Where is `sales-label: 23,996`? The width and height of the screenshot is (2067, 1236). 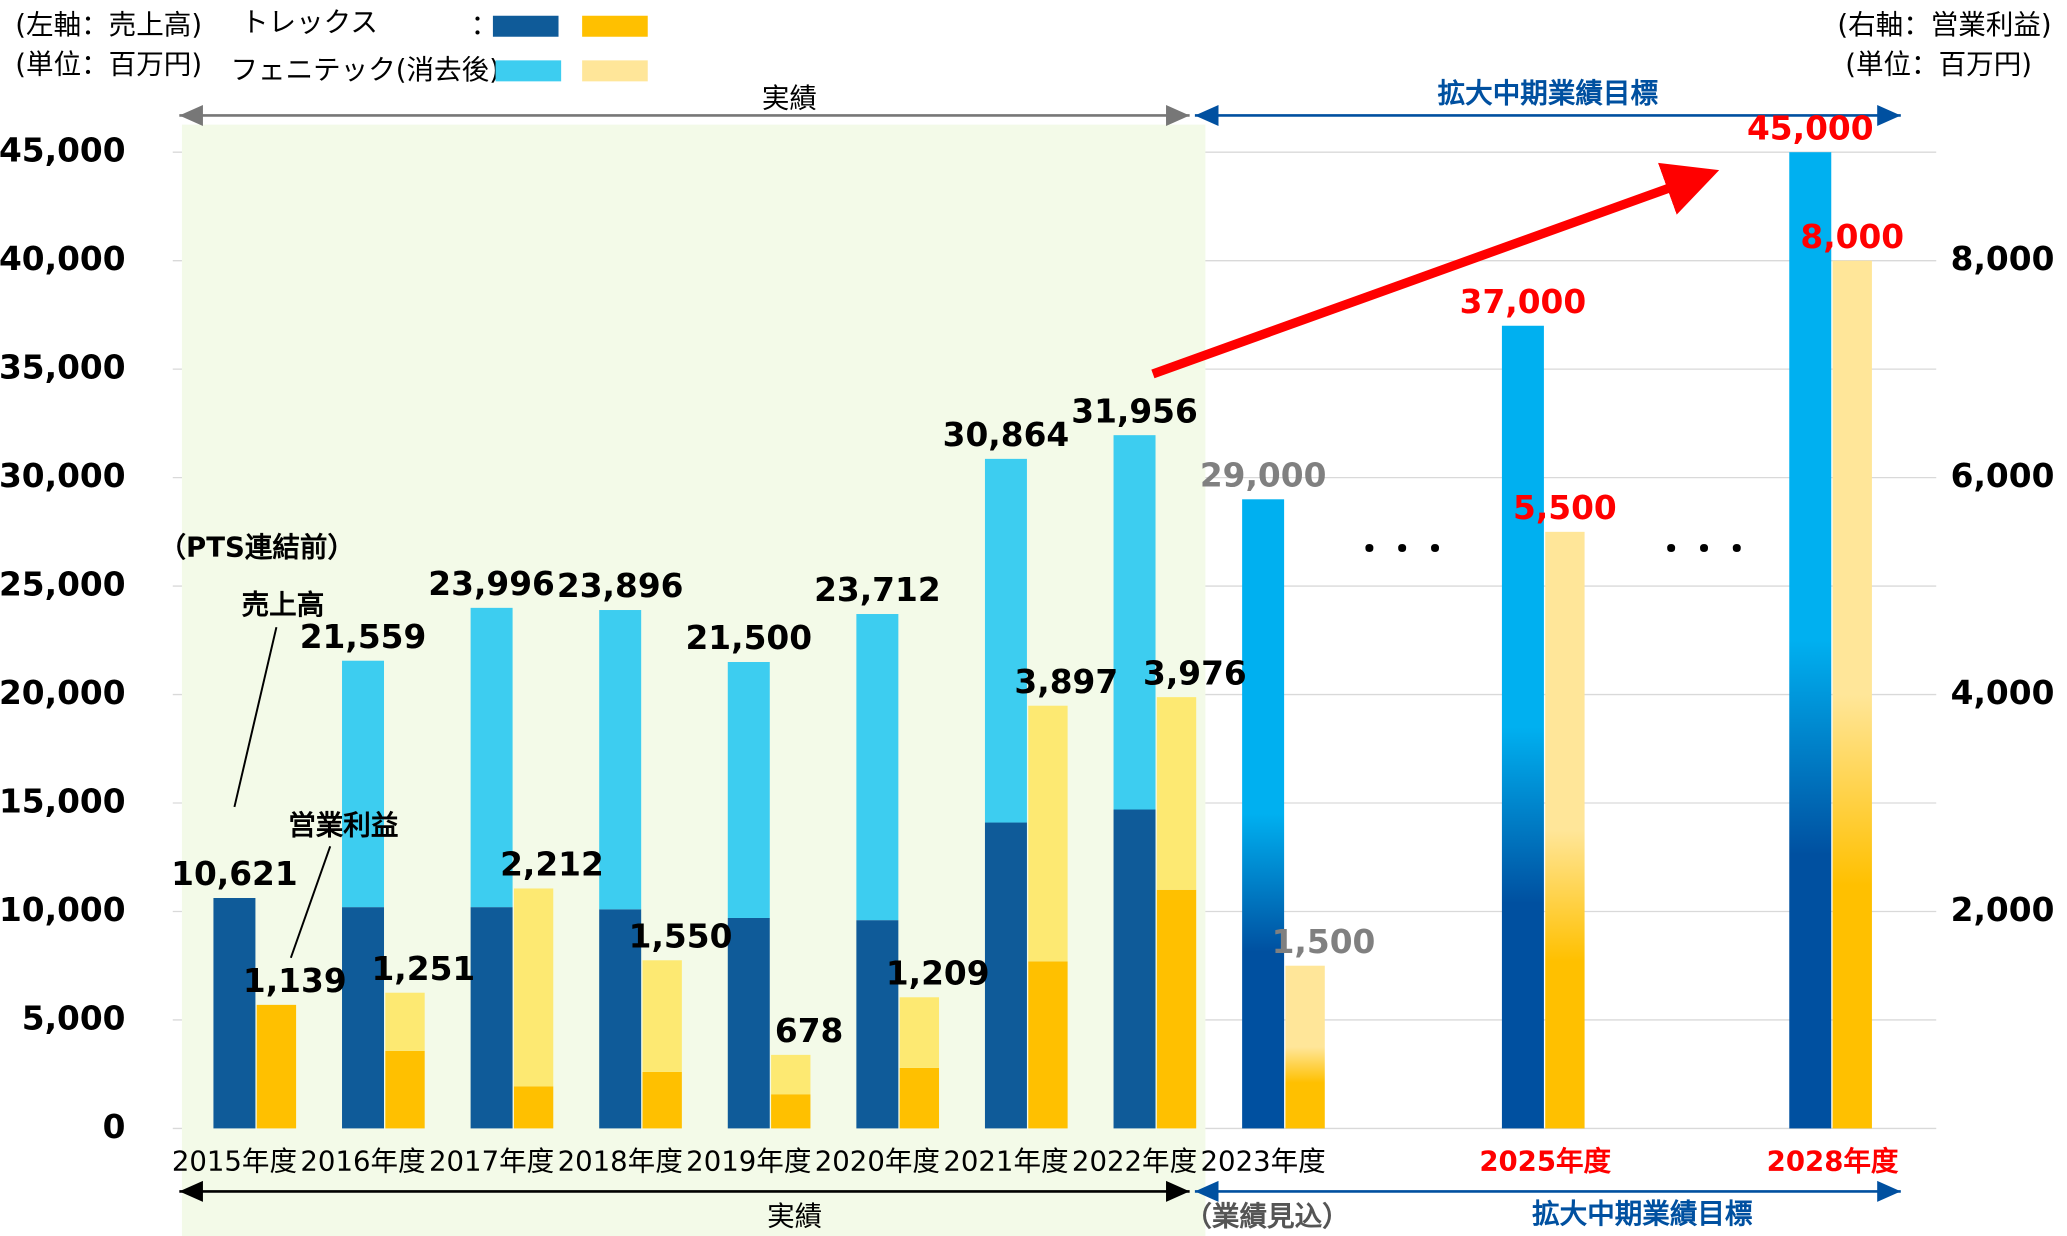
sales-label: 23,996 is located at coordinates (491, 584).